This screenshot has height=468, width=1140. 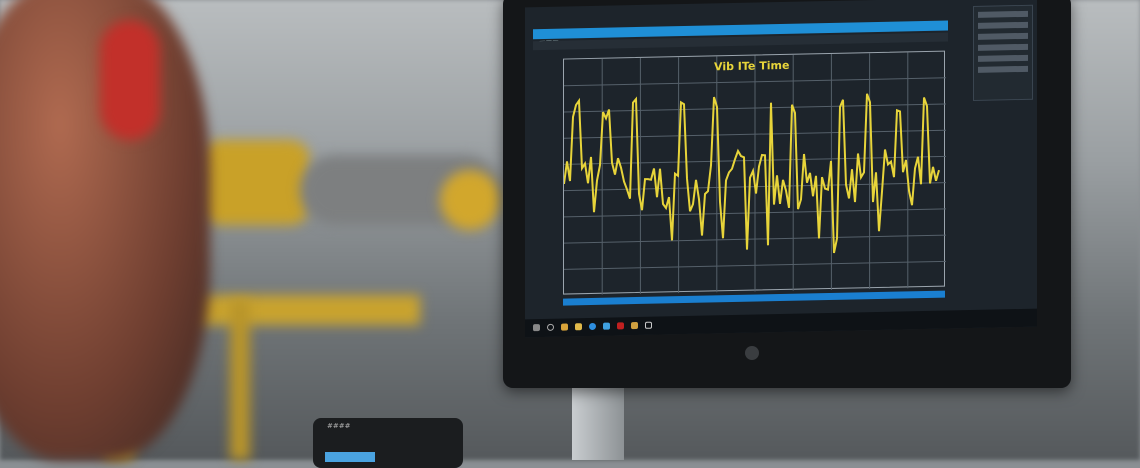 I want to click on folder-icon, so click(x=578, y=327).